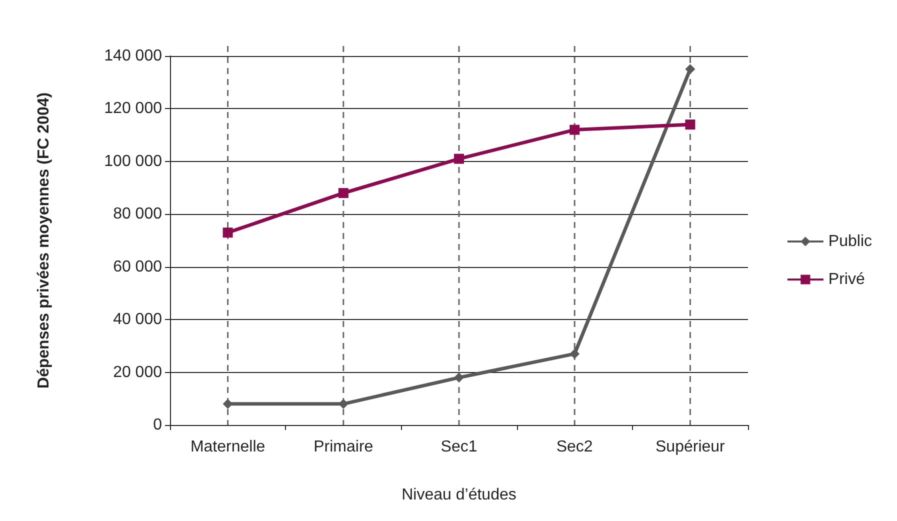  What do you see at coordinates (137, 372) in the screenshot?
I see `y-tick-label: 20 000` at bounding box center [137, 372].